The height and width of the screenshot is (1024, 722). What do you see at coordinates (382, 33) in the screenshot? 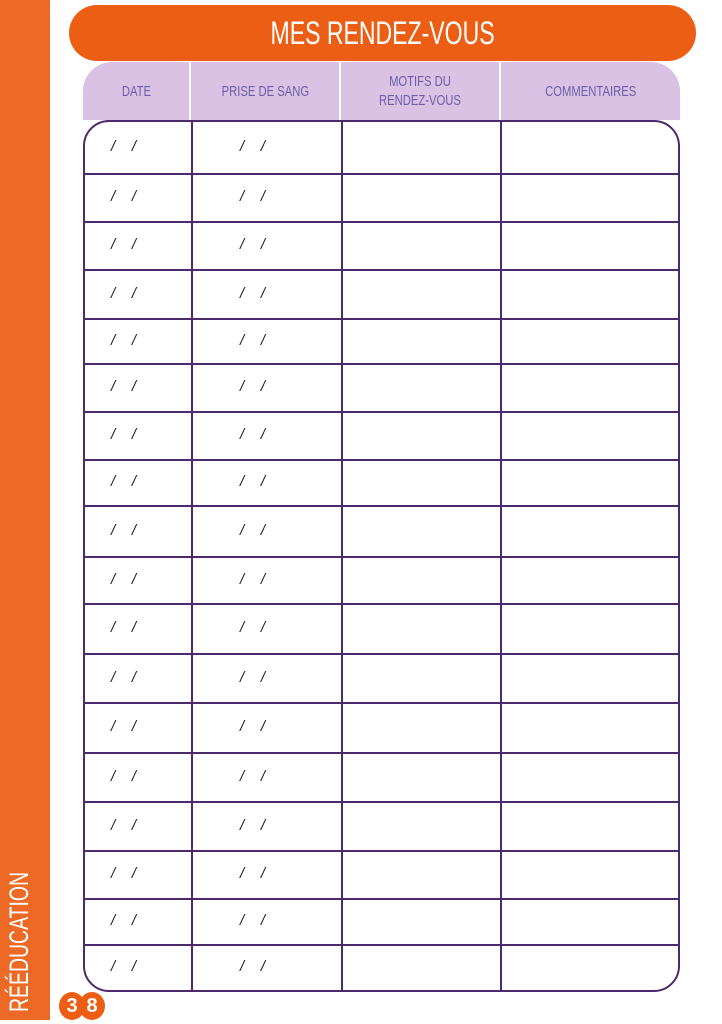
I see `page-title: MES RENDEZ-VOUS` at bounding box center [382, 33].